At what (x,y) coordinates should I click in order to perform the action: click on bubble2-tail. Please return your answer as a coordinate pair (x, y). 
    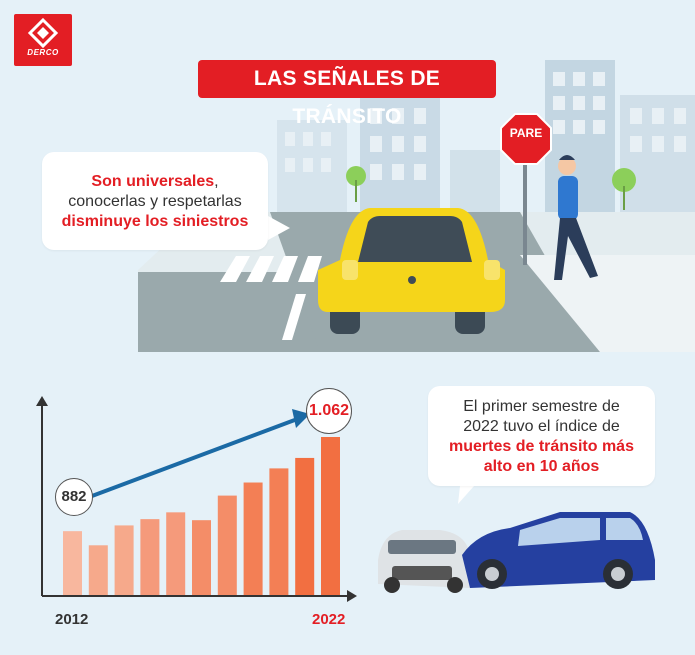
    Looking at the image, I should click on (466, 495).